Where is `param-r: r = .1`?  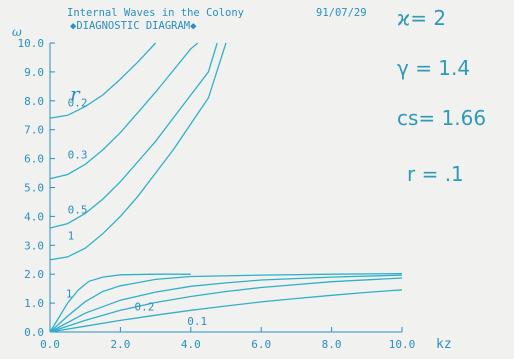 param-r: r = .1 is located at coordinates (435, 174).